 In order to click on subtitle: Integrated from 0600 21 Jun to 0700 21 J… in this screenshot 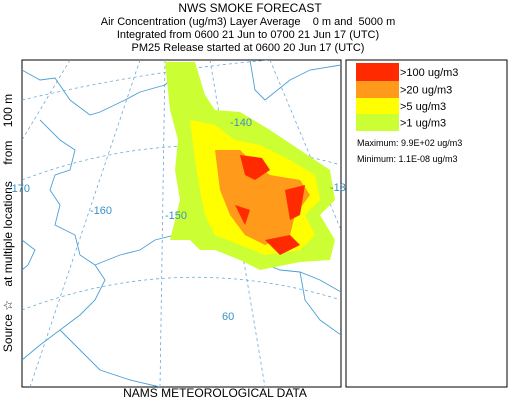, I will do `click(248, 35)`.